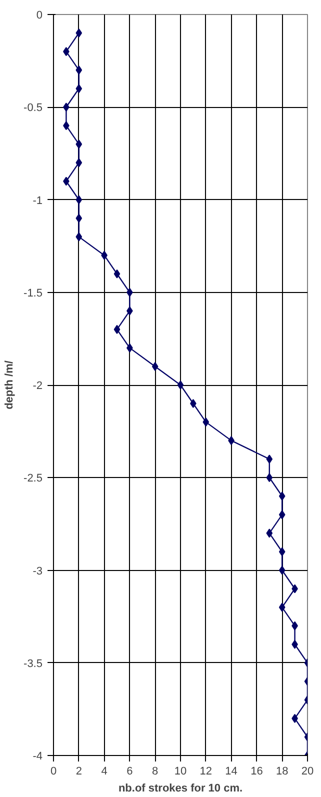 The height and width of the screenshot is (797, 321). Describe the element at coordinates (37, 386) in the screenshot. I see `y-tick-label: -2` at that location.